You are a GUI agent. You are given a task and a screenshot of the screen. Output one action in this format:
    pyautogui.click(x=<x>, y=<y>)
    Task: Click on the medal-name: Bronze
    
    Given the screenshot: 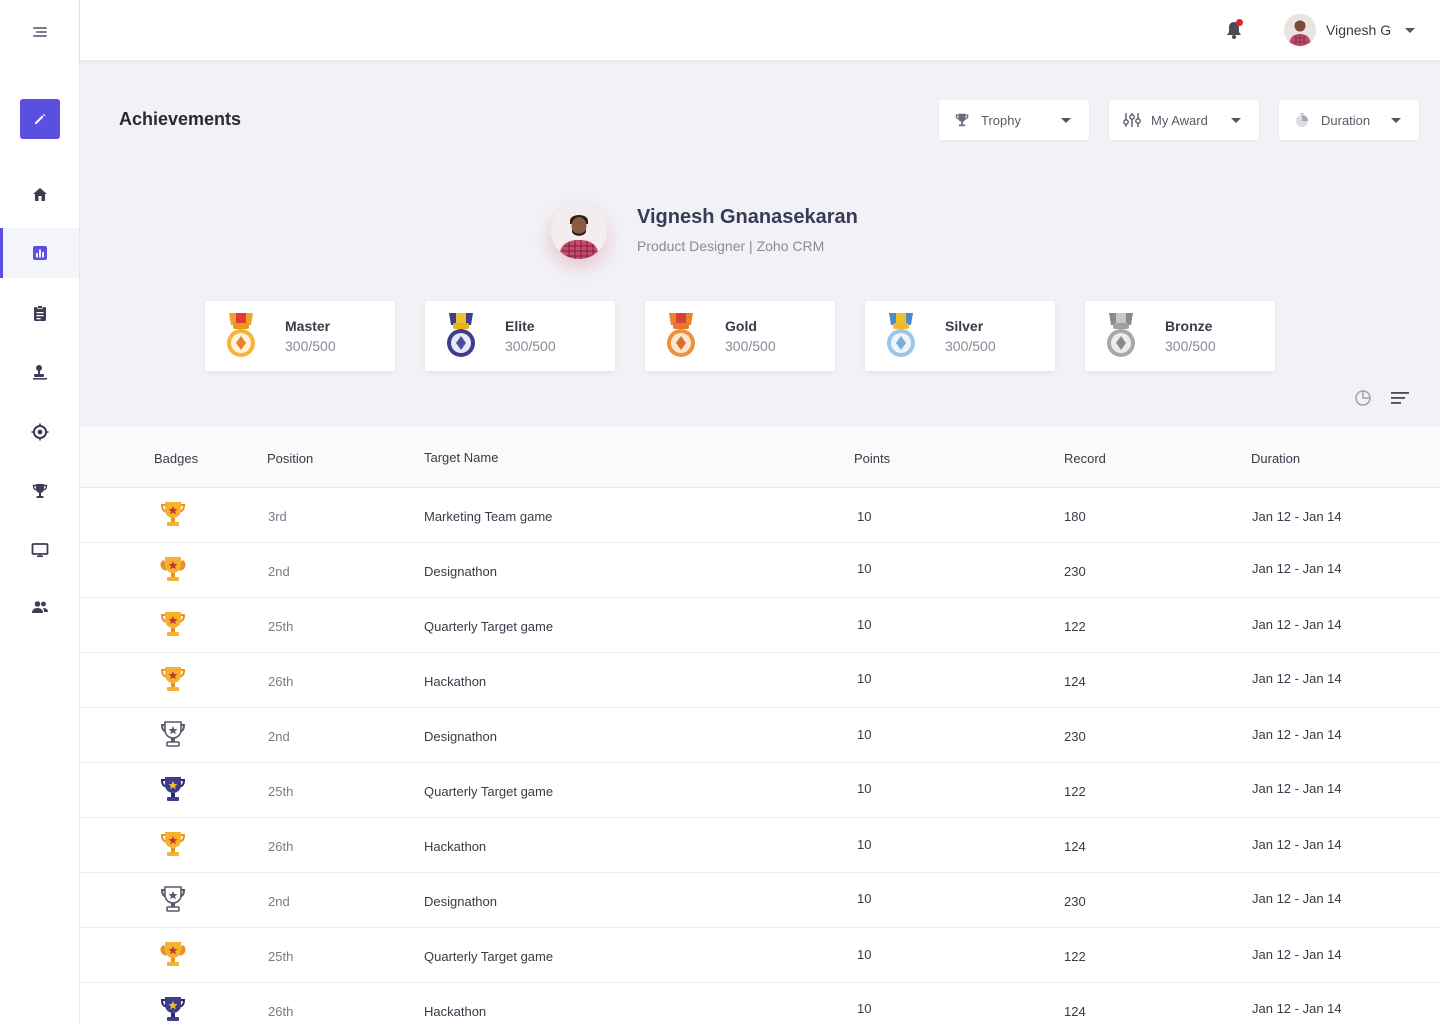 What is the action you would take?
    pyautogui.click(x=1189, y=326)
    